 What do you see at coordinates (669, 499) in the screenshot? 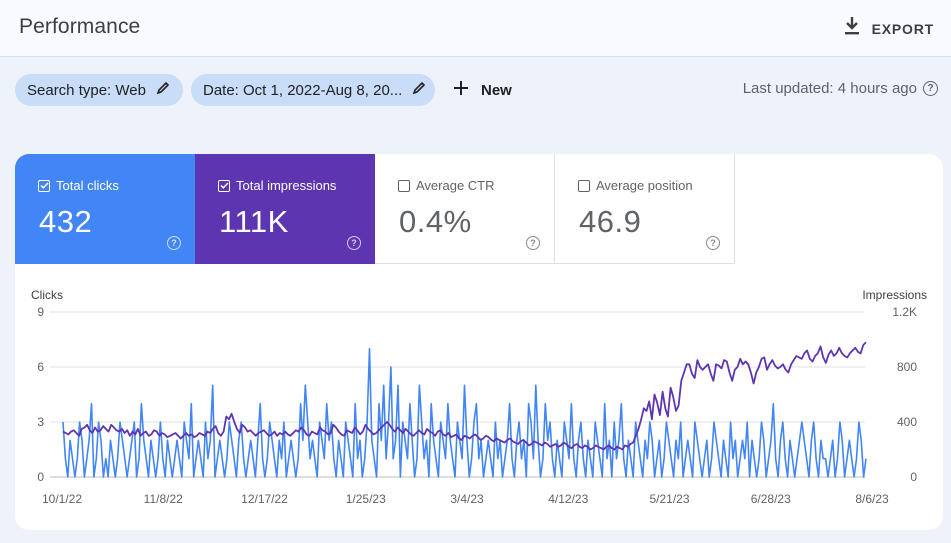
I see `x-tick-label: 5/21/23` at bounding box center [669, 499].